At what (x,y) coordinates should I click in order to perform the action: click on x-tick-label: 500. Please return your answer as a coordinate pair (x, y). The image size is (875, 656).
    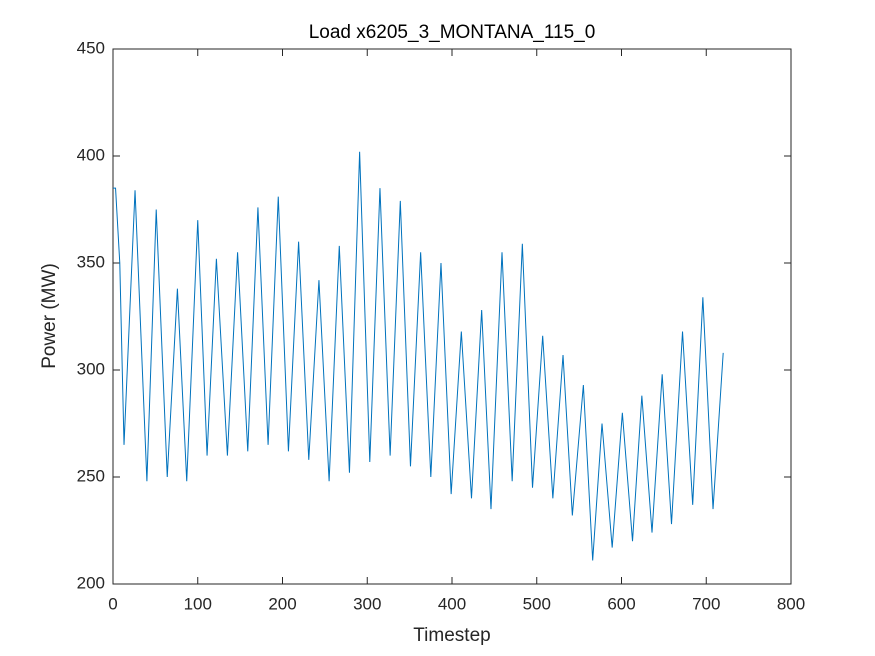
    Looking at the image, I should click on (537, 603).